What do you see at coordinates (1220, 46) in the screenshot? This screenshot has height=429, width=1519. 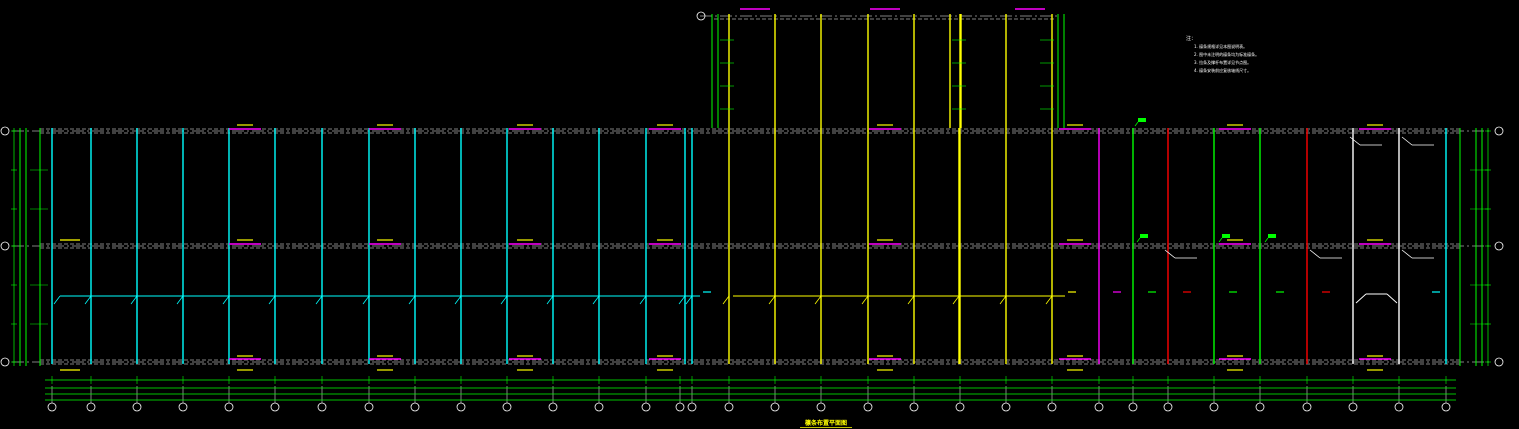 I see `note-line: 1. 檩条规格详见本图说明表。` at bounding box center [1220, 46].